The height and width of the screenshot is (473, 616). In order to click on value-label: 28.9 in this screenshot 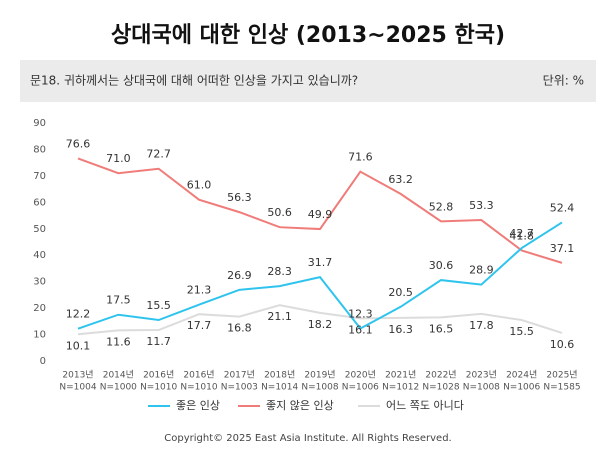, I will do `click(481, 270)`.